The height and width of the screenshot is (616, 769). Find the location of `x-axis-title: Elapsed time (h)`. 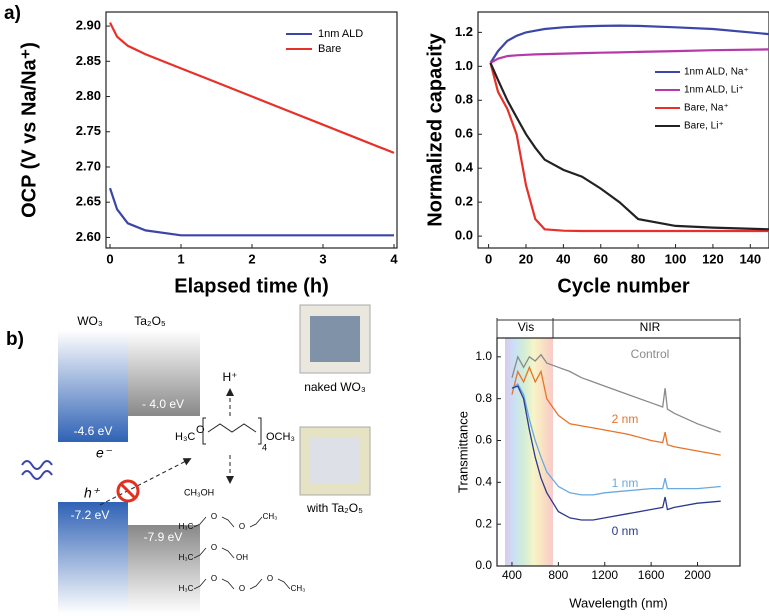

x-axis-title: Elapsed time (h) is located at coordinates (251, 286).